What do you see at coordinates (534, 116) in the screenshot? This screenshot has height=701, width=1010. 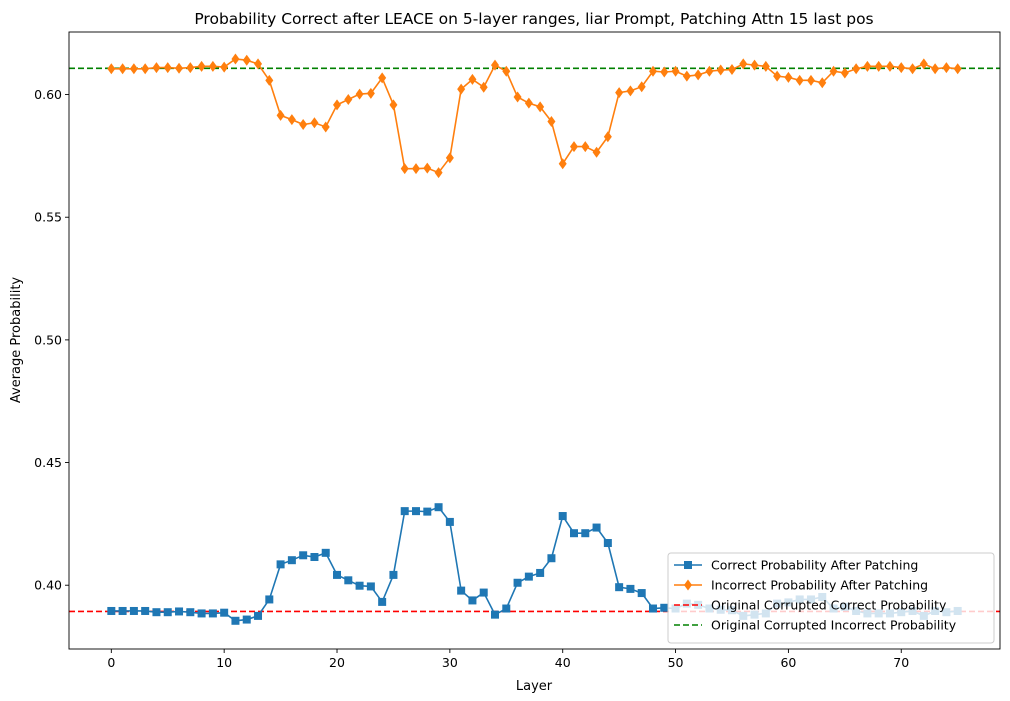 I see `series-line-incorrect` at bounding box center [534, 116].